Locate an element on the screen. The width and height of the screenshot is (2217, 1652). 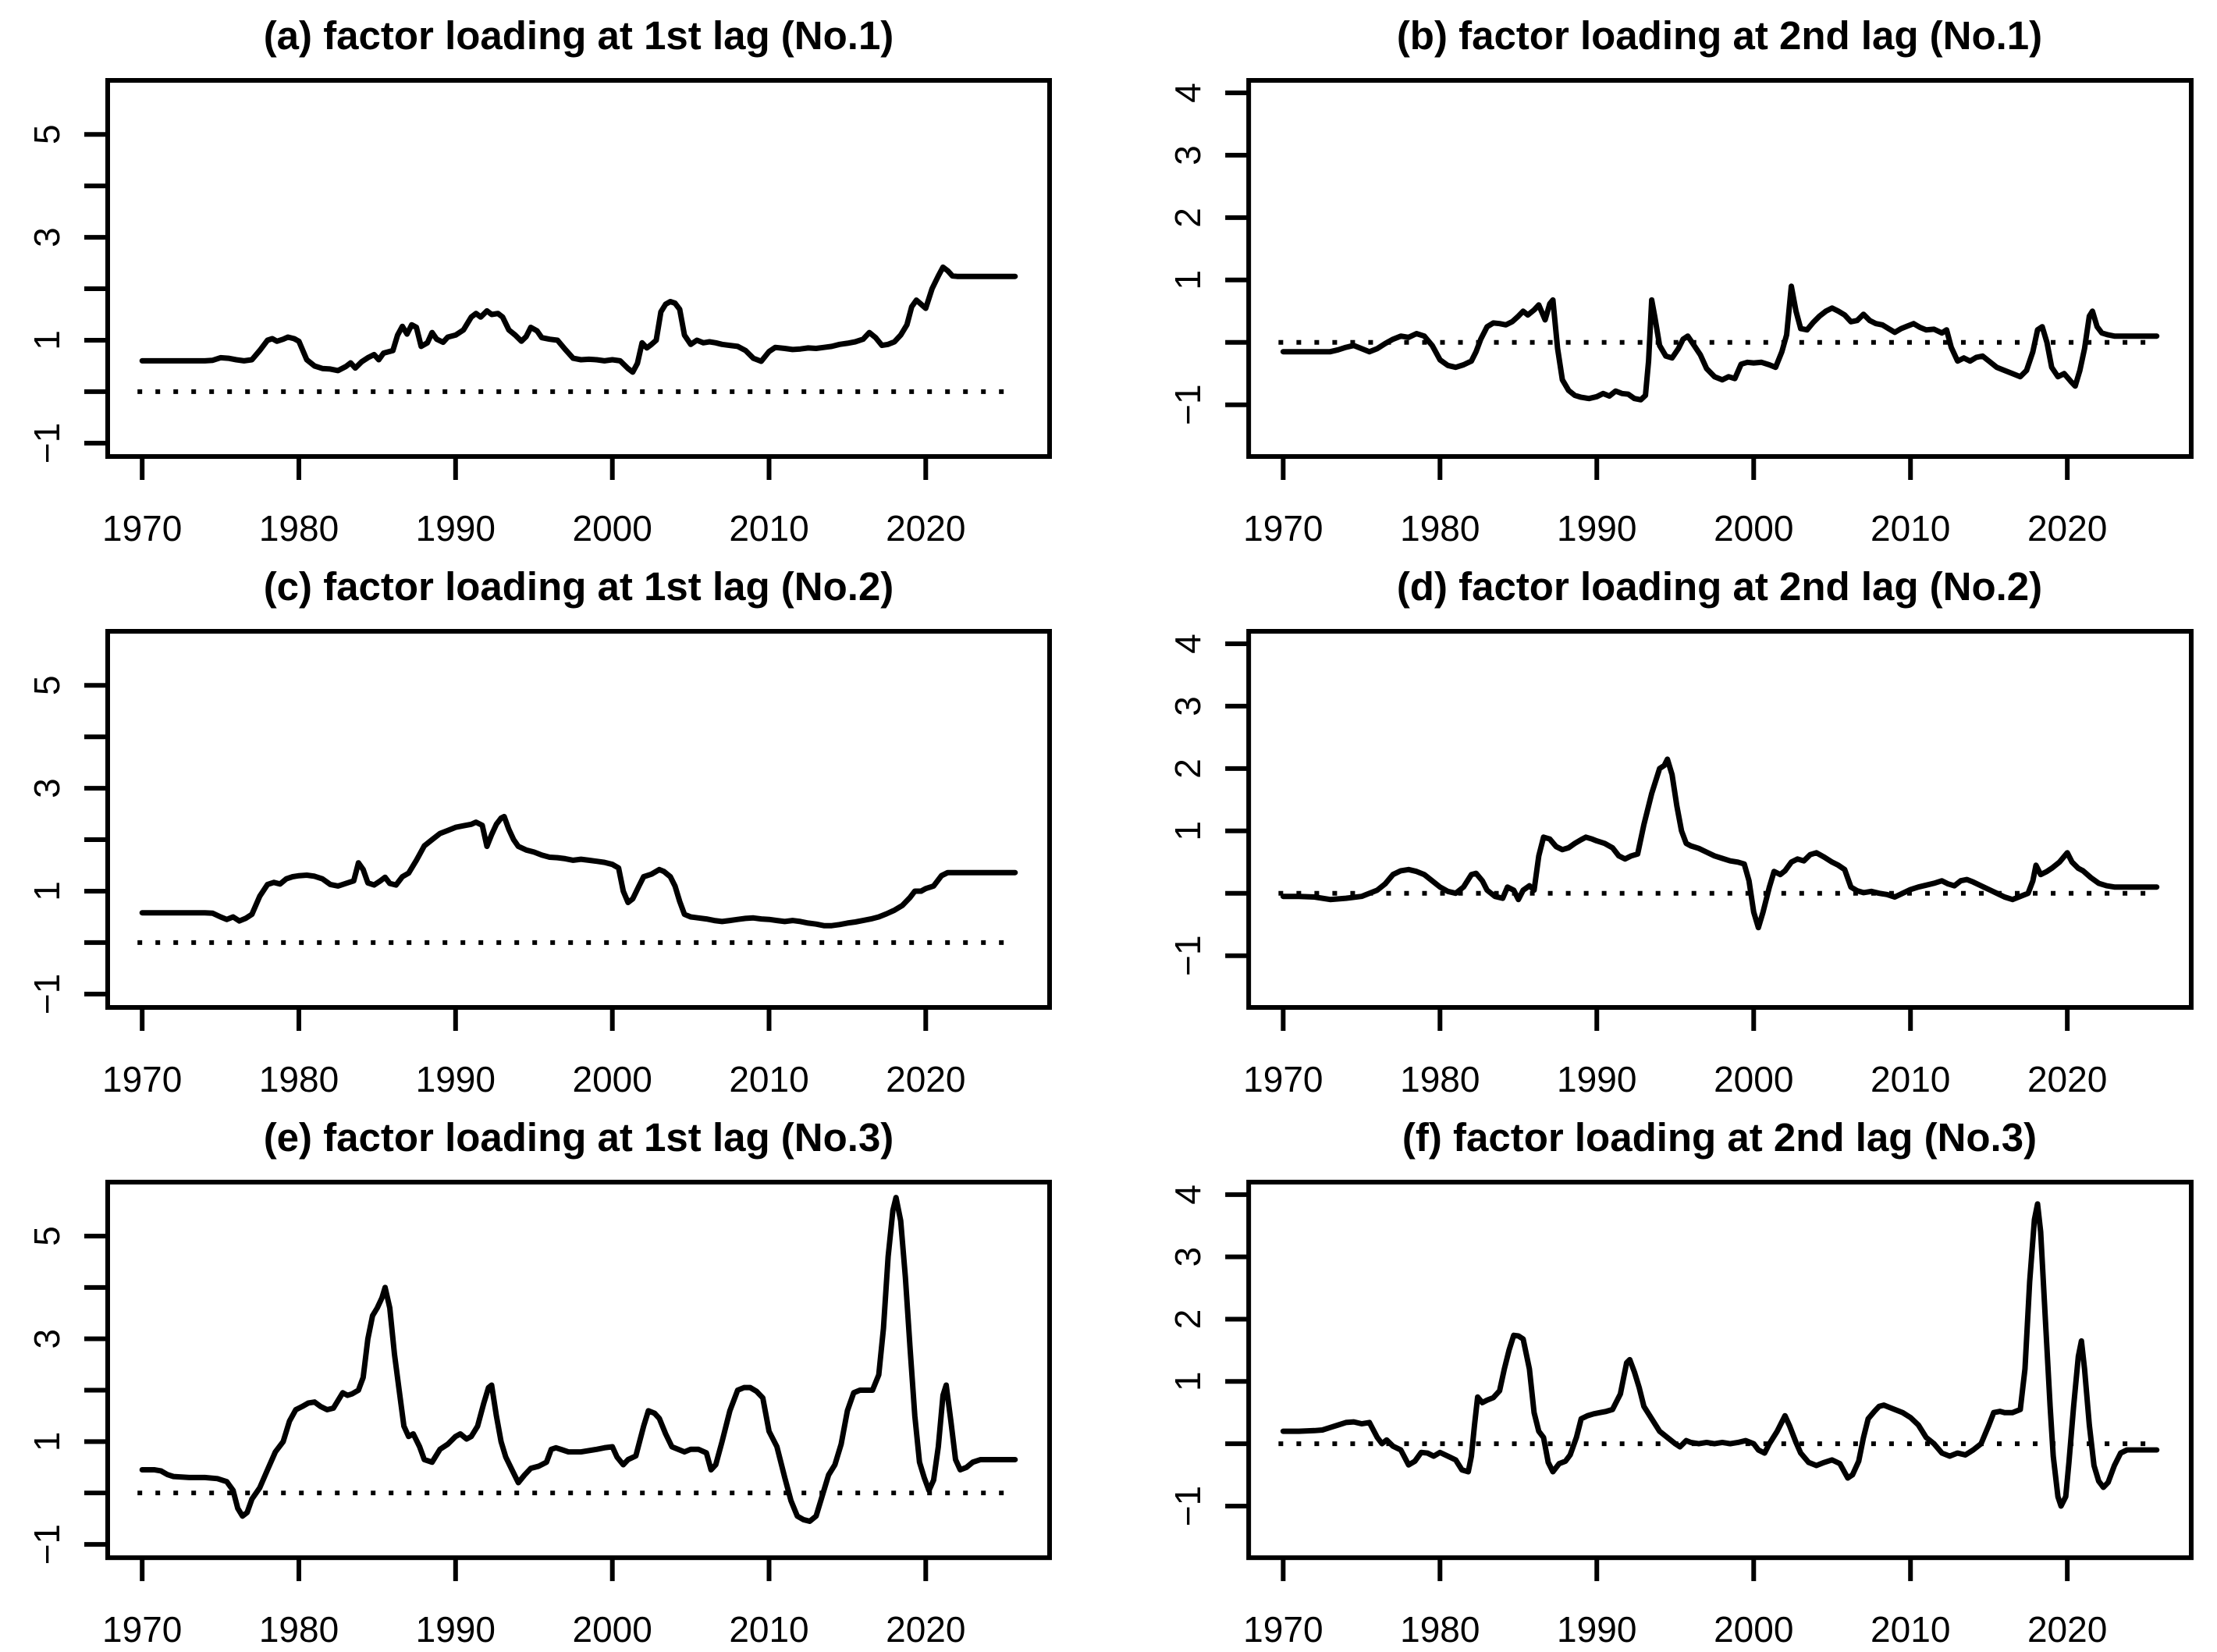
panel-d-title: (d) factor loading at 2nd lag (No.2) is located at coordinates (1719, 587).